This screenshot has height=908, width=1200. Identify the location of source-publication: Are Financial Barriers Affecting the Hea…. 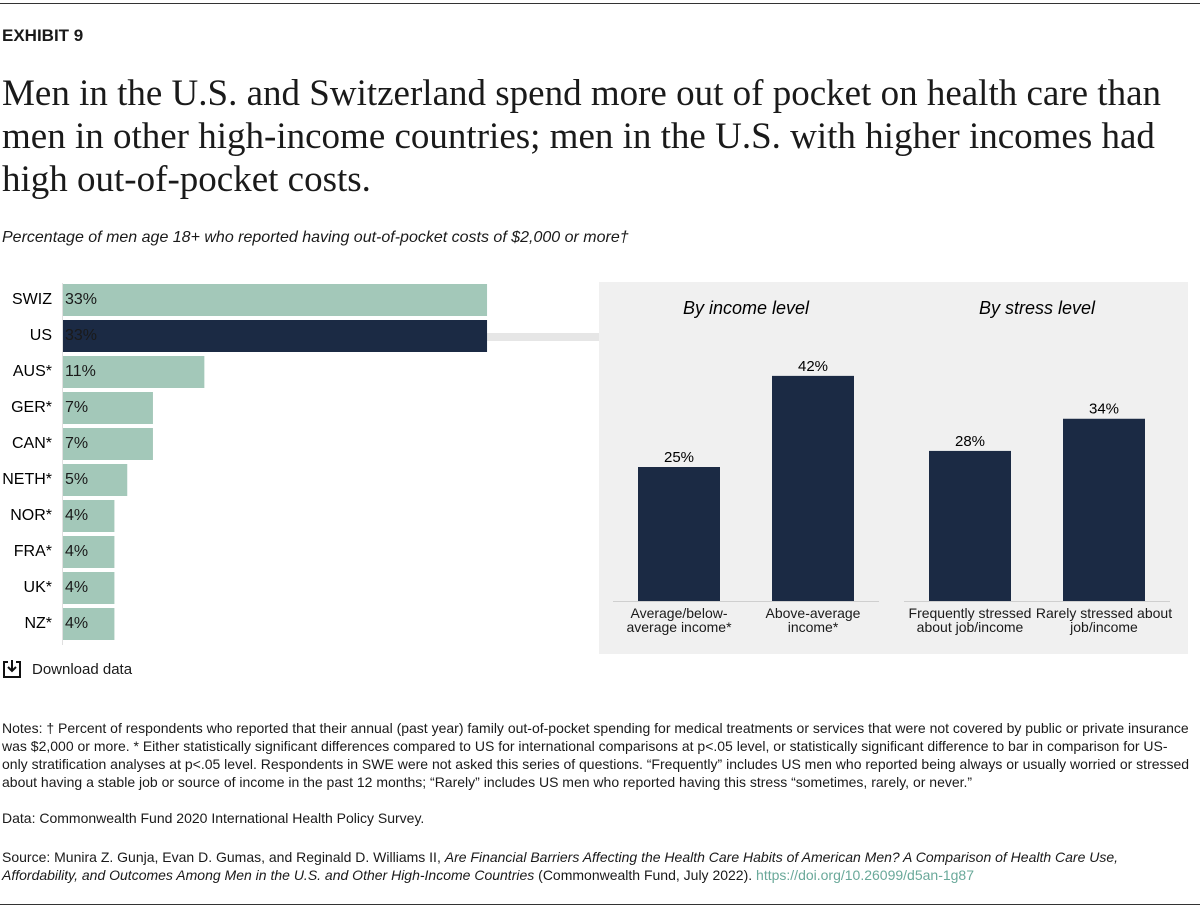
(560, 866).